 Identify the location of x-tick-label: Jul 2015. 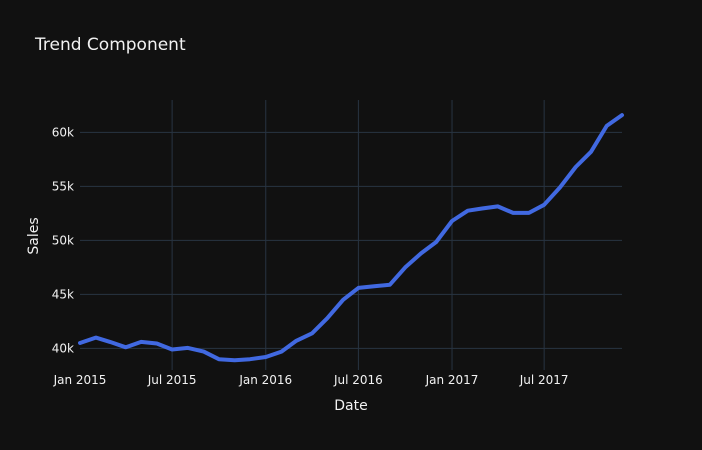
(172, 380).